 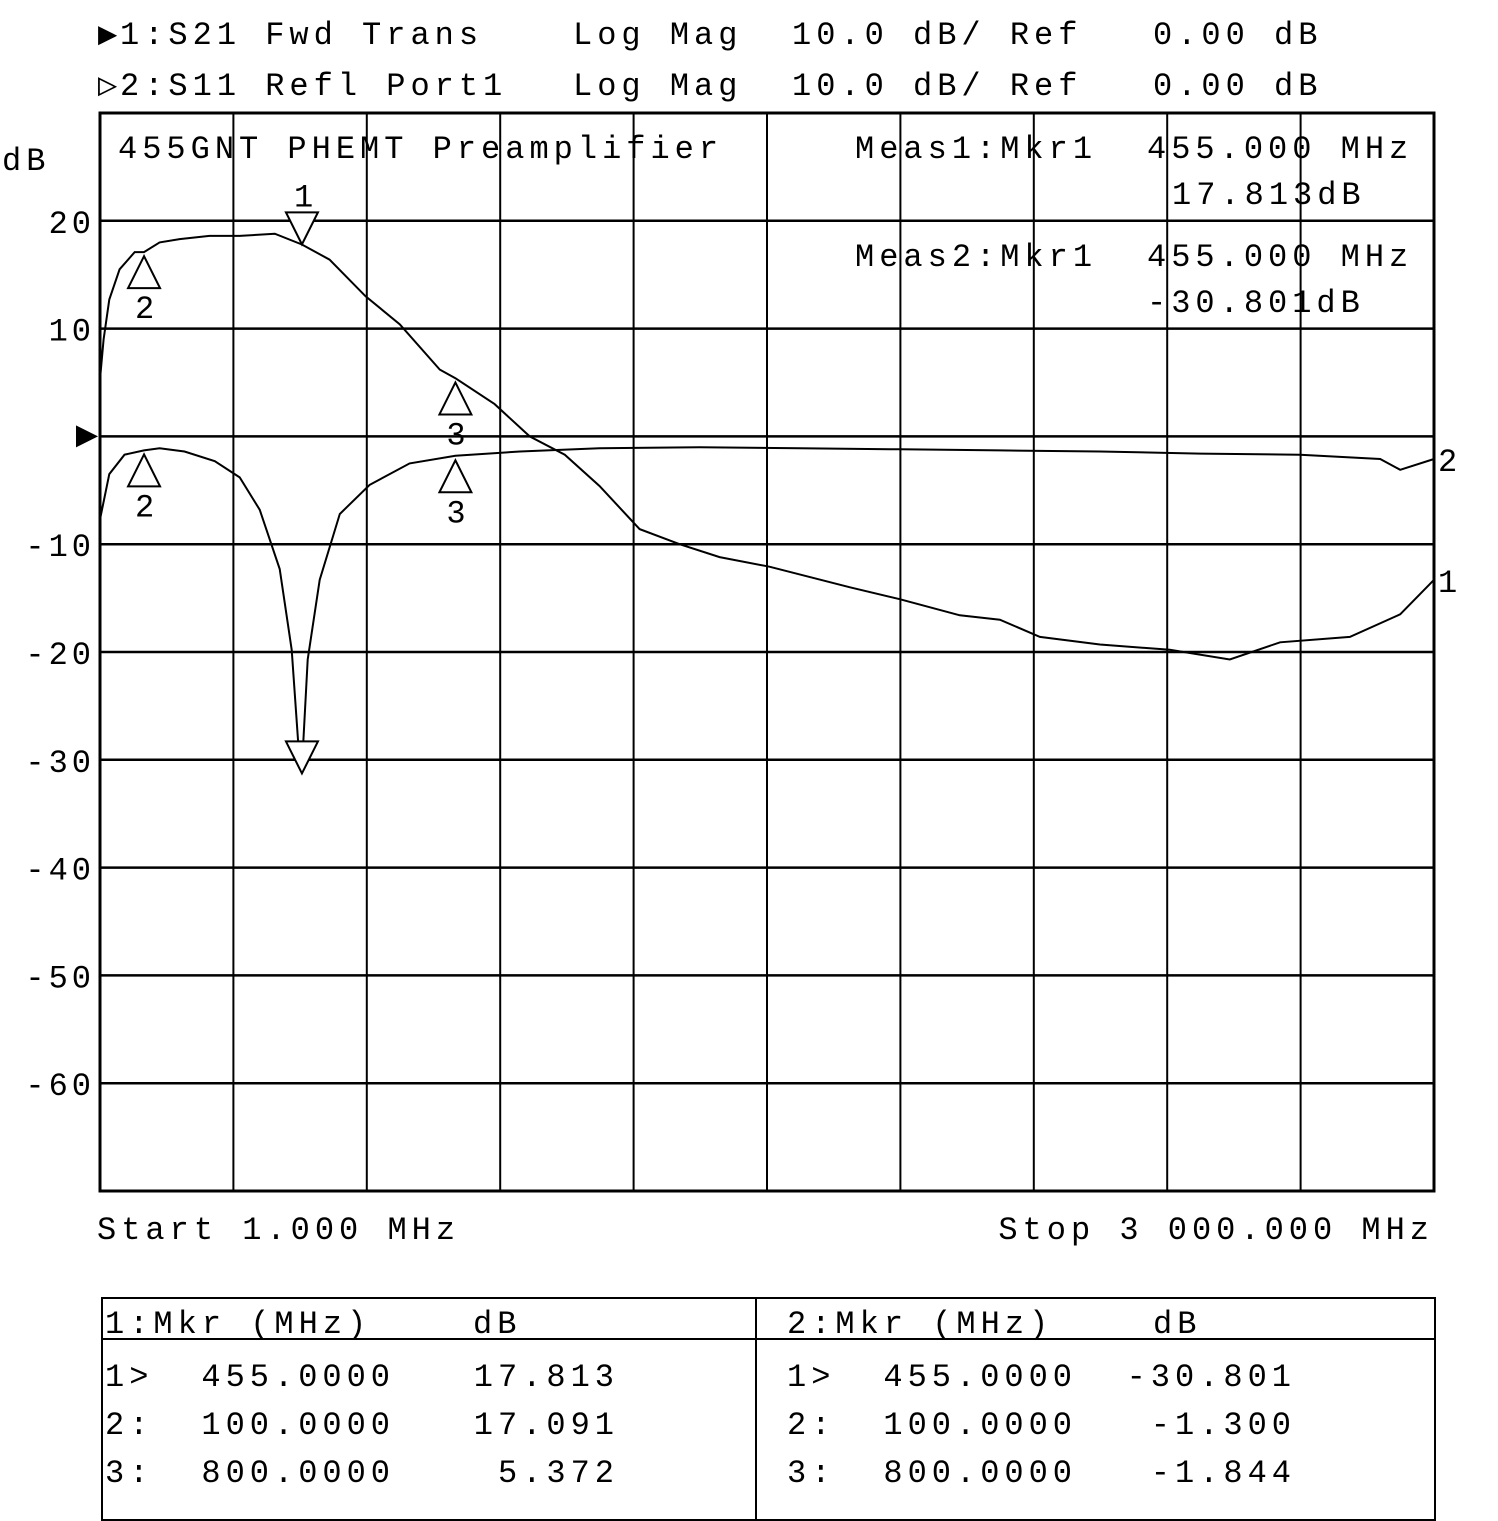 I want to click on left-row-2-id: 2:, so click(x=129, y=1425).